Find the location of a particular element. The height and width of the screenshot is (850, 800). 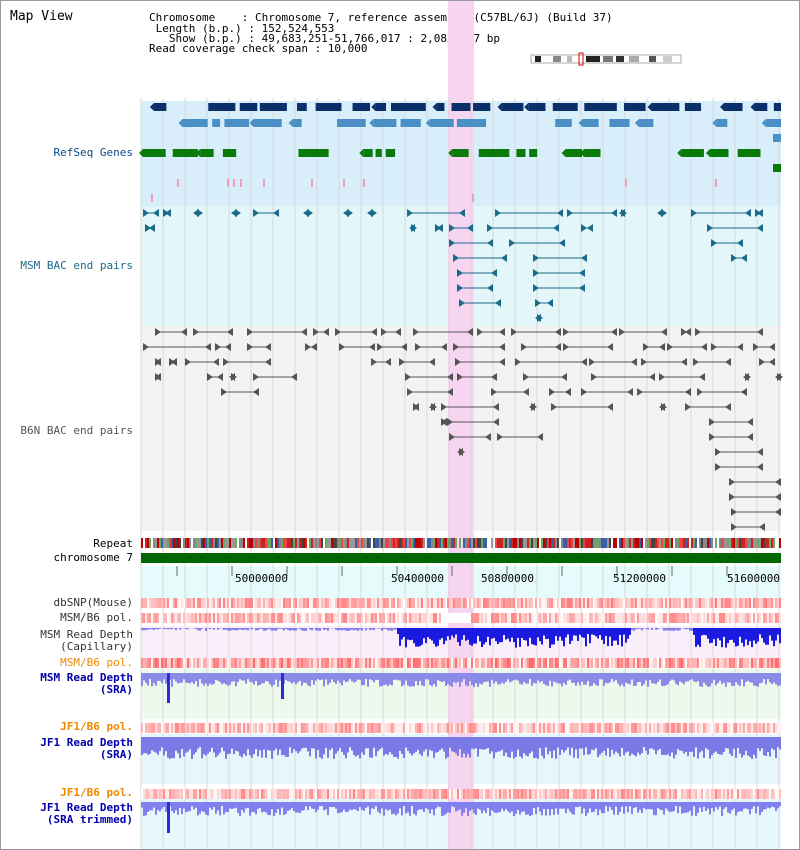

track-label-msm-b6-pol-2: MSM/B6 pol. is located at coordinates (96, 662).